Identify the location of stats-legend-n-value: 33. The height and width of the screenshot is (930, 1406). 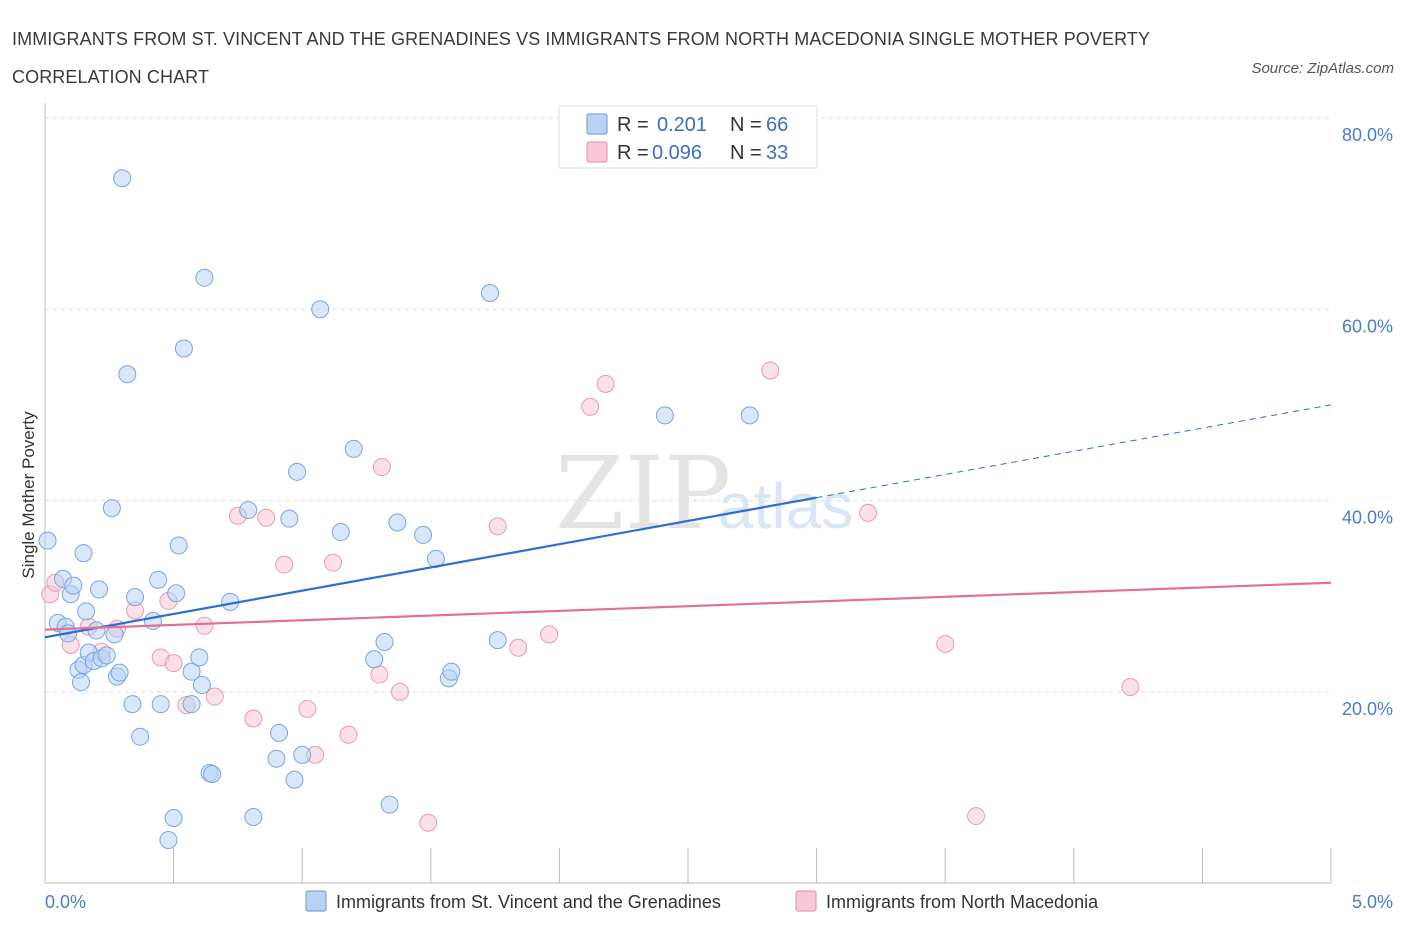
(777, 153).